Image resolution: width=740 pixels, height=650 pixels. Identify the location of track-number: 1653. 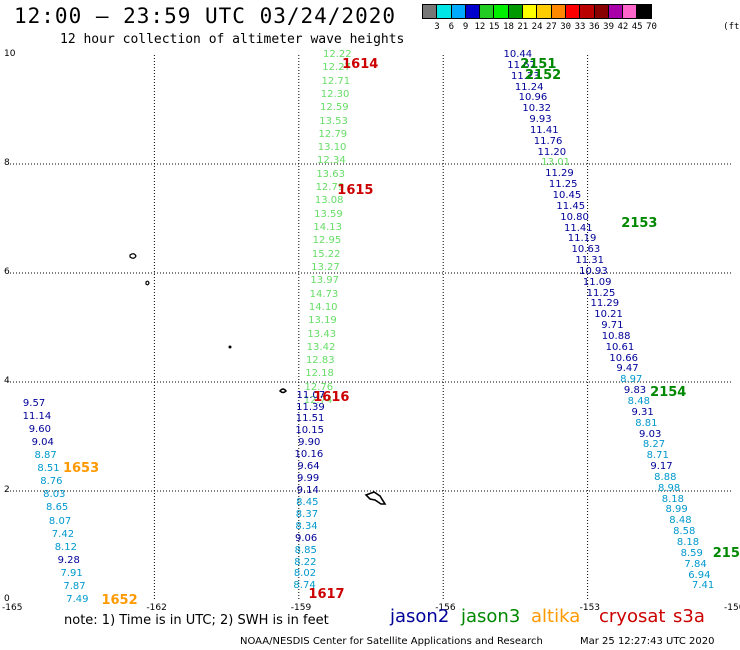
(81, 469).